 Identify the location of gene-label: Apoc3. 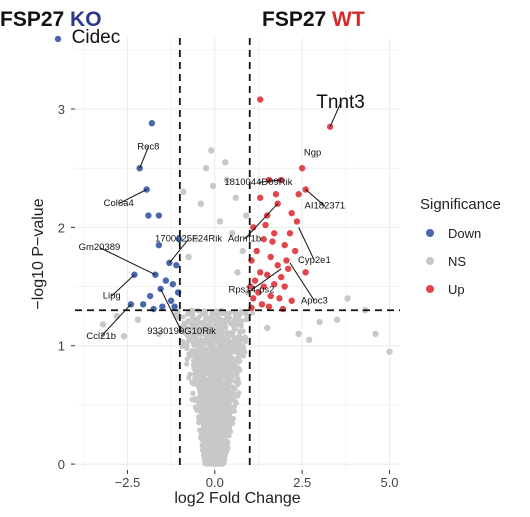
(314, 300).